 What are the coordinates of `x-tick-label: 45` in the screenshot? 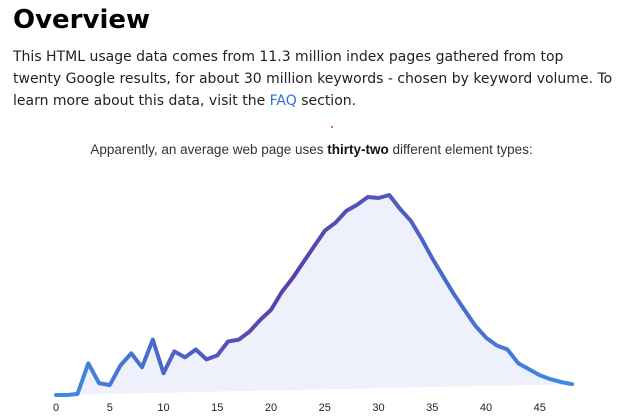 It's located at (540, 408).